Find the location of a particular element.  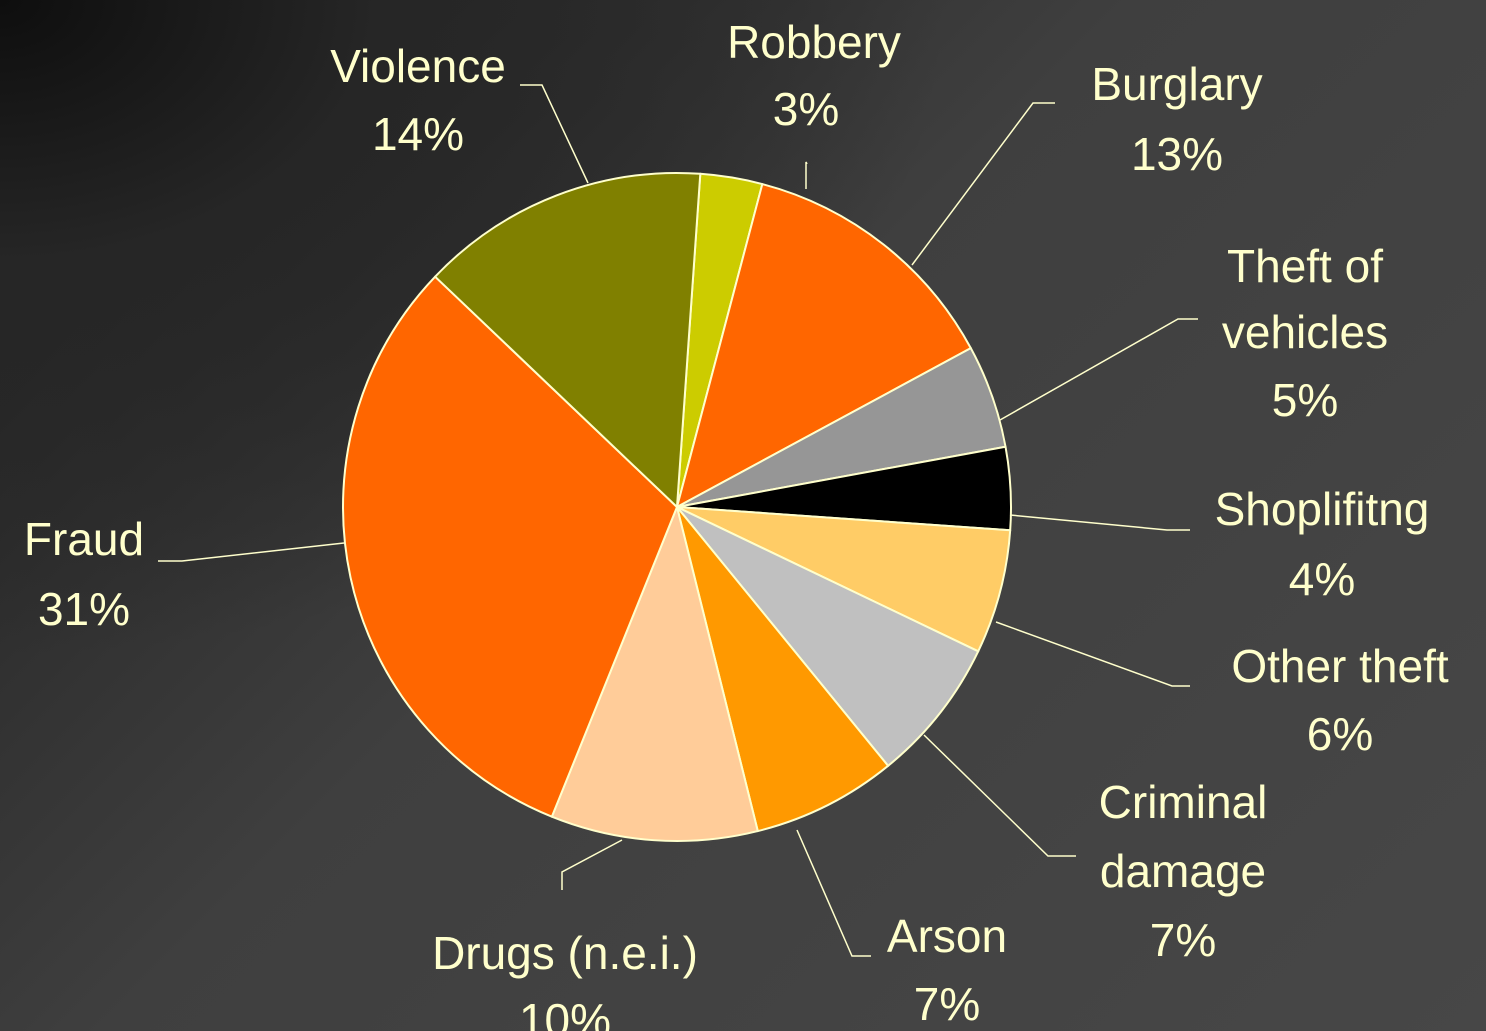

slice-category-label: Other theft is located at coordinates (1340, 666).